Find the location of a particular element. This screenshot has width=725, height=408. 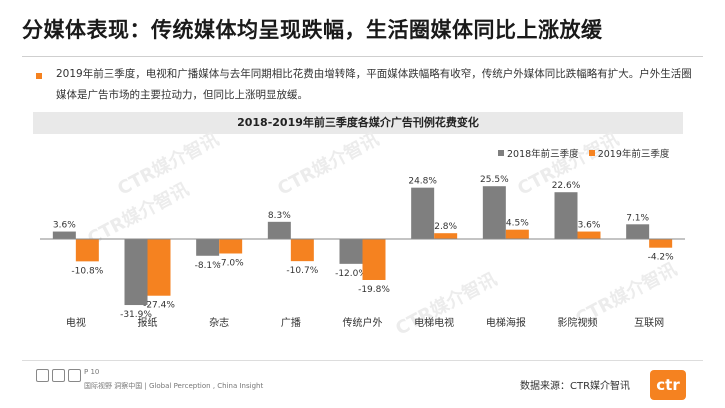

certification-logos is located at coordinates (58, 375).